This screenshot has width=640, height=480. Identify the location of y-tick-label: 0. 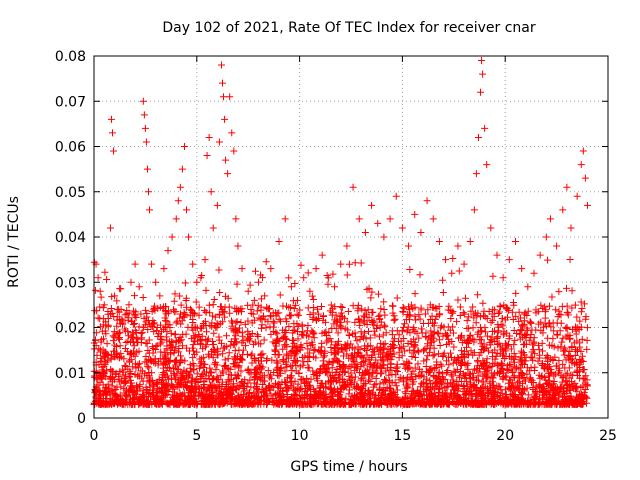
(81, 419).